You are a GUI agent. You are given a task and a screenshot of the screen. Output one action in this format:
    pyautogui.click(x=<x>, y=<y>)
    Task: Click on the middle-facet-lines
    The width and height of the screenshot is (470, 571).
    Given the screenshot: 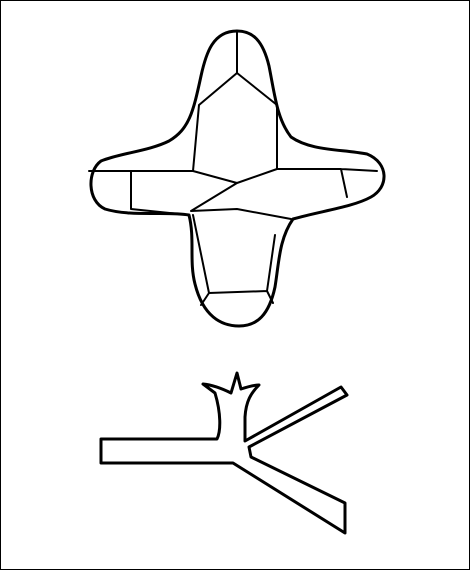 What is the action you would take?
    pyautogui.click(x=233, y=194)
    